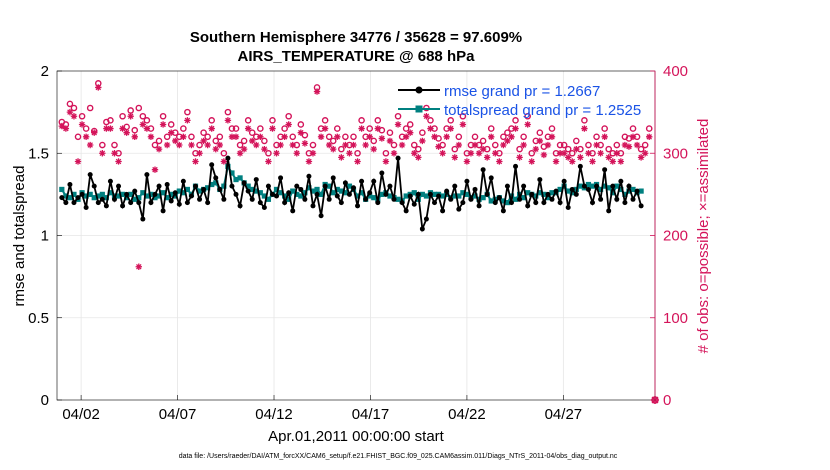 The width and height of the screenshot is (830, 470). Describe the element at coordinates (322, 409) in the screenshot. I see `x-ticks: 04/02 04/07 04/12 04/17 04/22 04/27` at that location.